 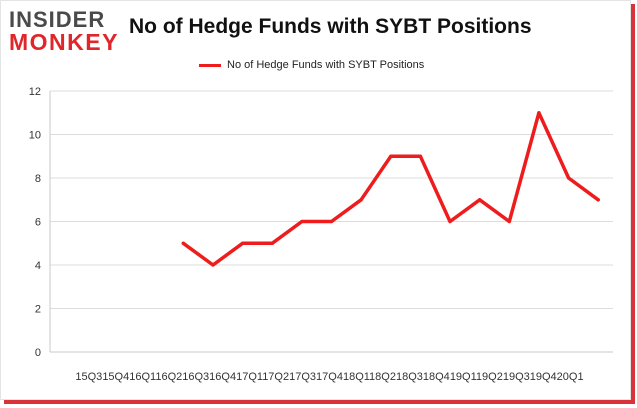 I want to click on x-tick-label: 18Q4, so click(x=436, y=377).